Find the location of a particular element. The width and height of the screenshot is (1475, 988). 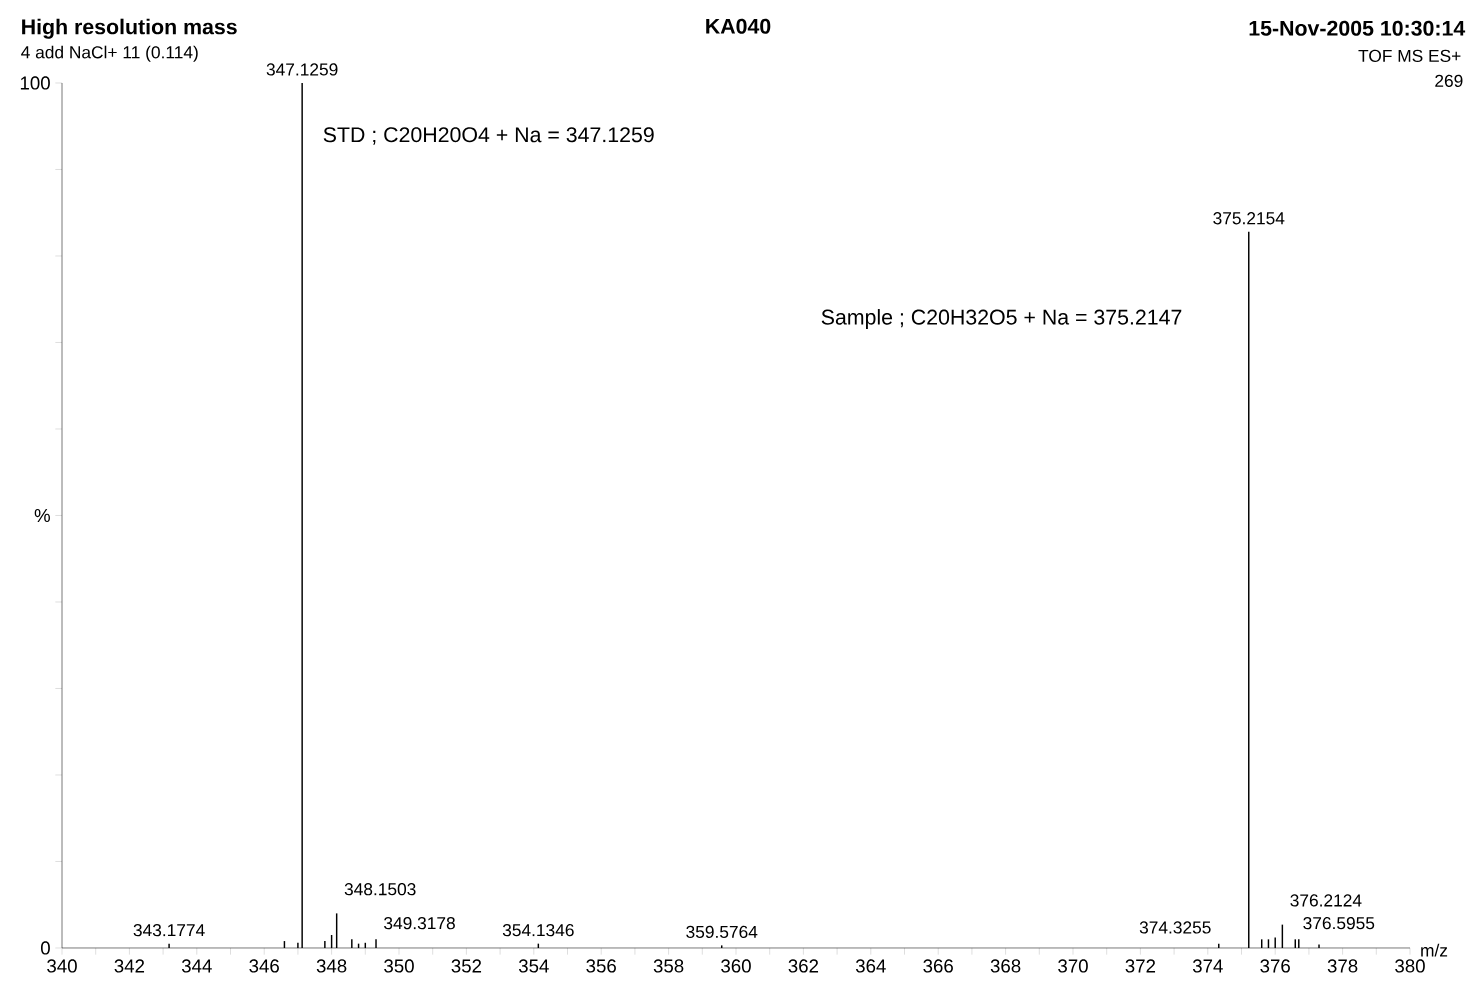

x-tick-label: 376 is located at coordinates (1275, 966).